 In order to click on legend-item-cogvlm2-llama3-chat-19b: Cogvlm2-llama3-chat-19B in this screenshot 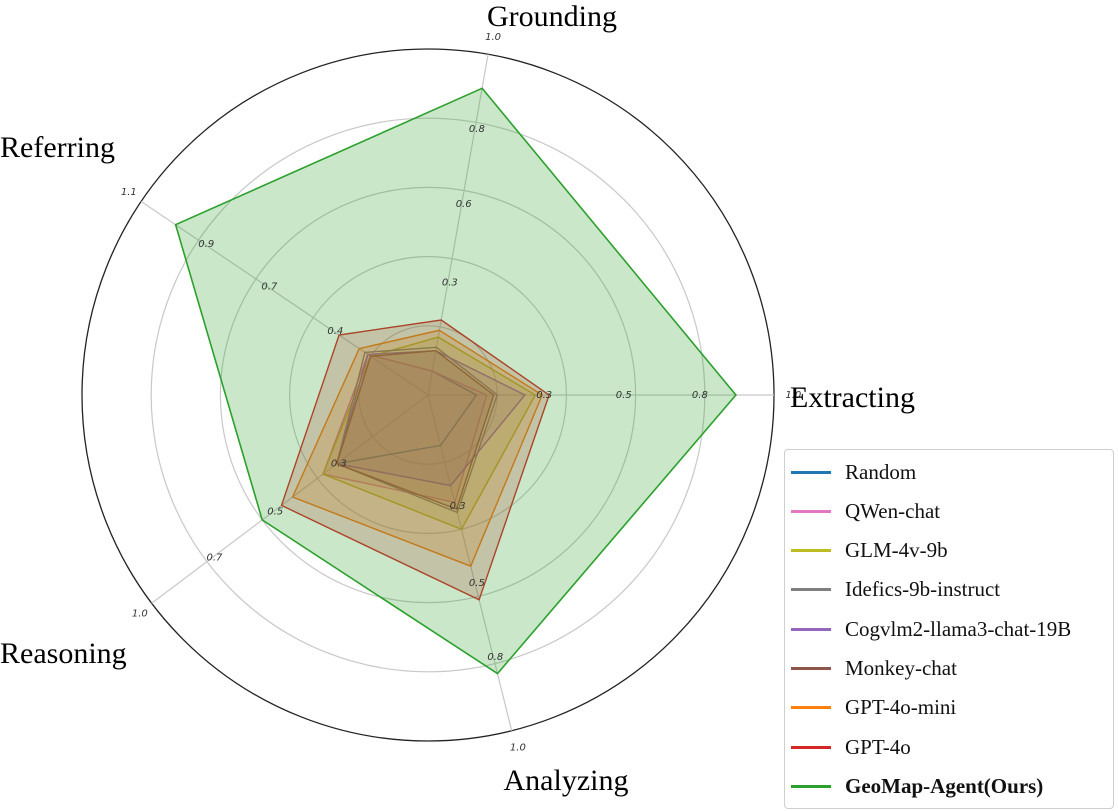, I will do `click(931, 629)`.